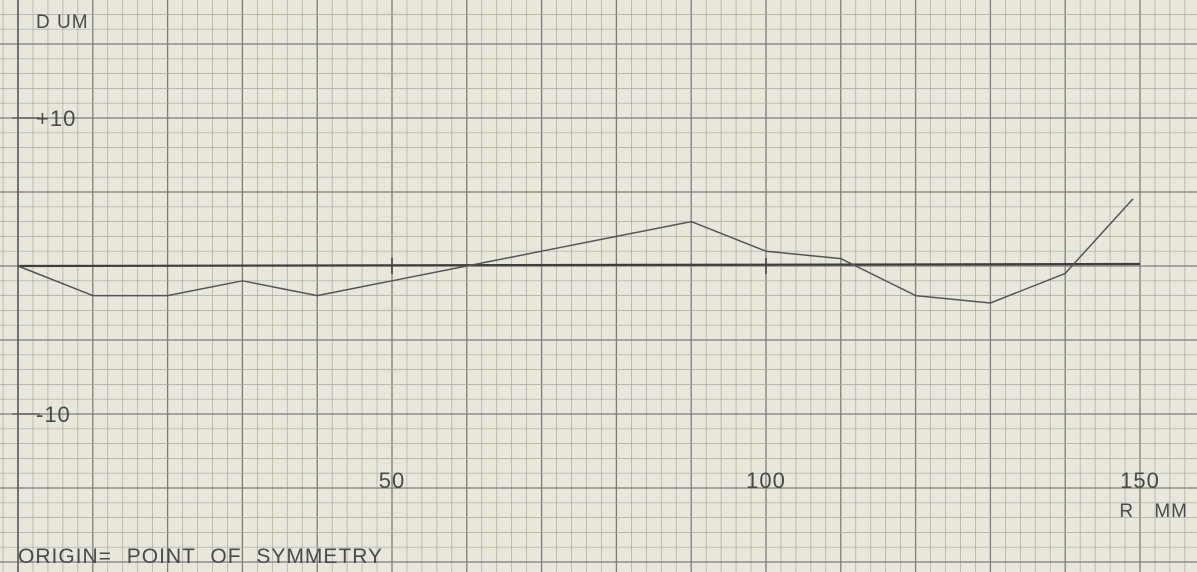  Describe the element at coordinates (56, 118) in the screenshot. I see `y-tick-label: +10` at that location.